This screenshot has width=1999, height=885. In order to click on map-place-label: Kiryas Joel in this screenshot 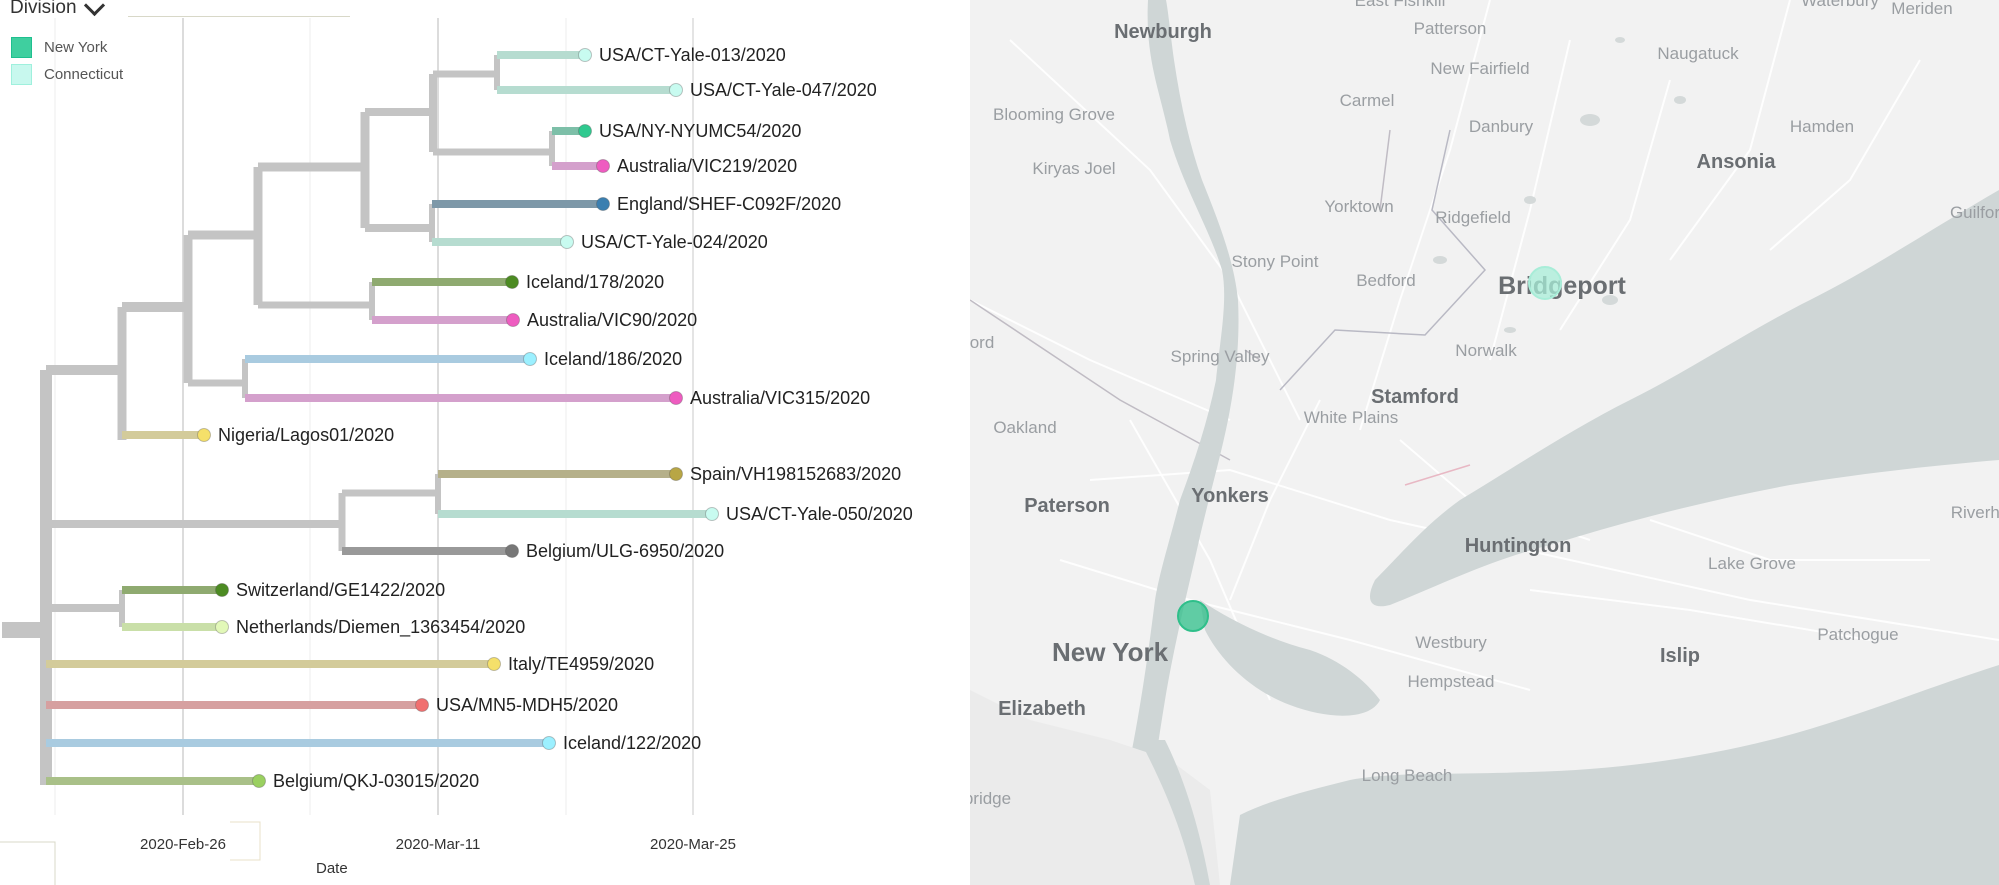, I will do `click(1073, 168)`.